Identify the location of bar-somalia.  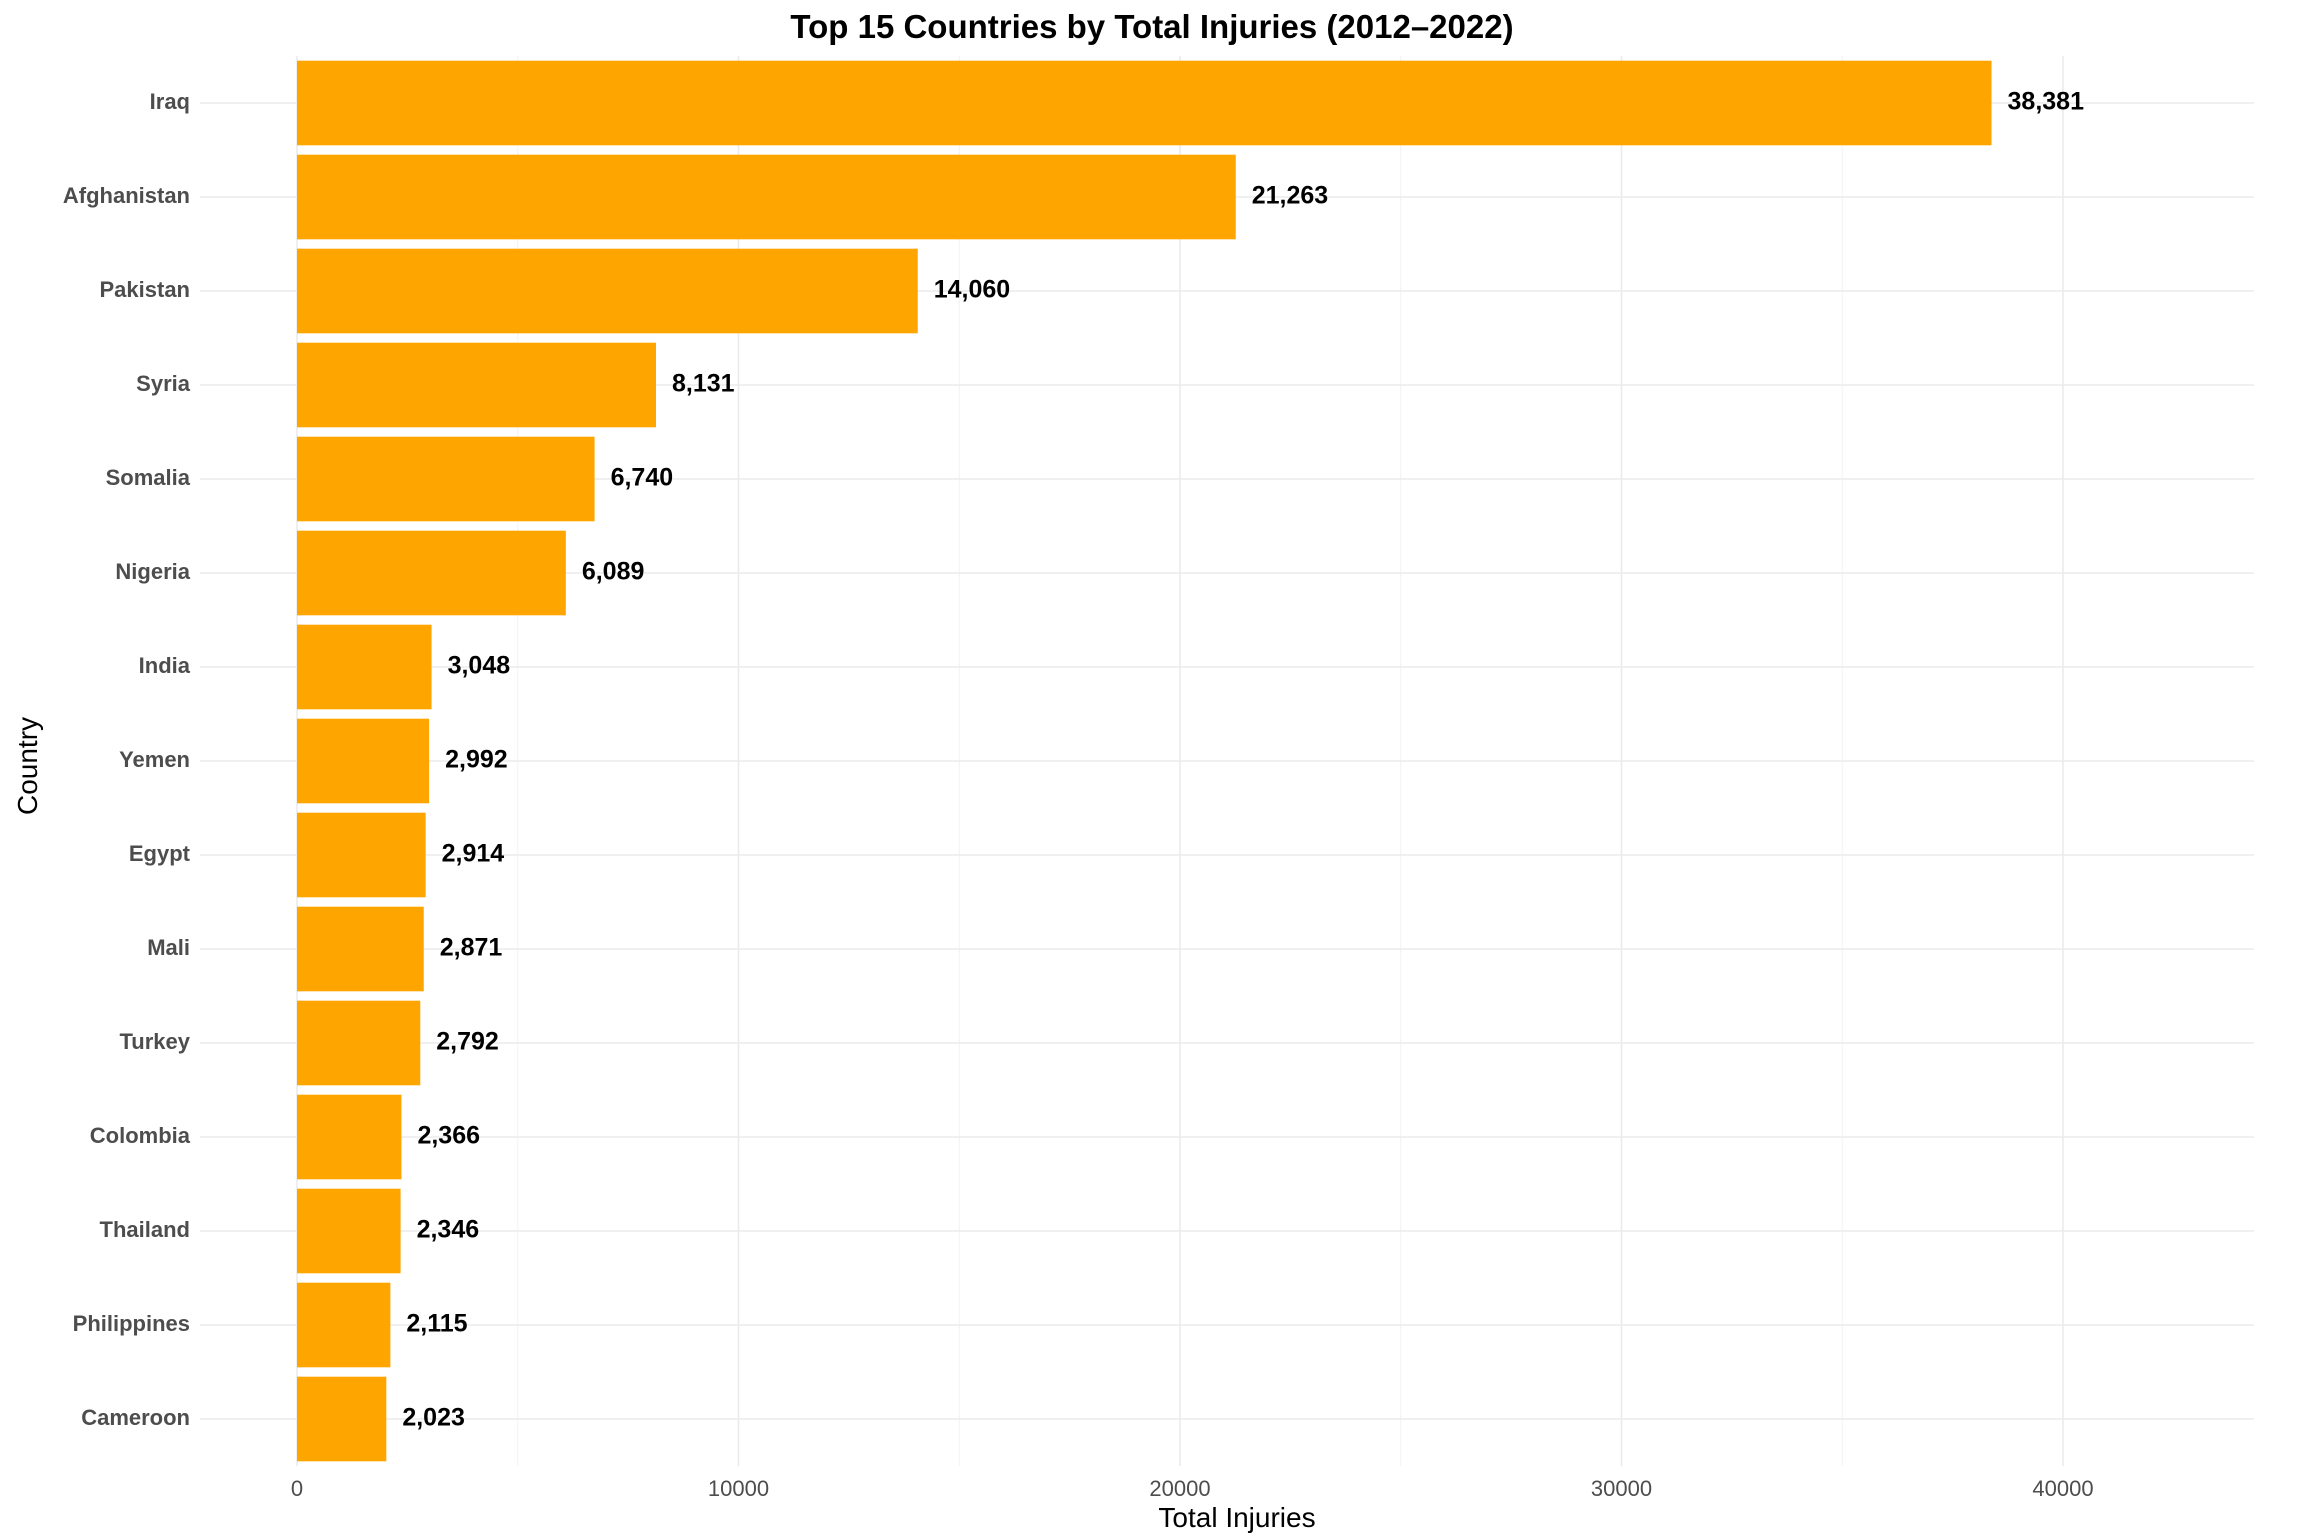
(446, 479).